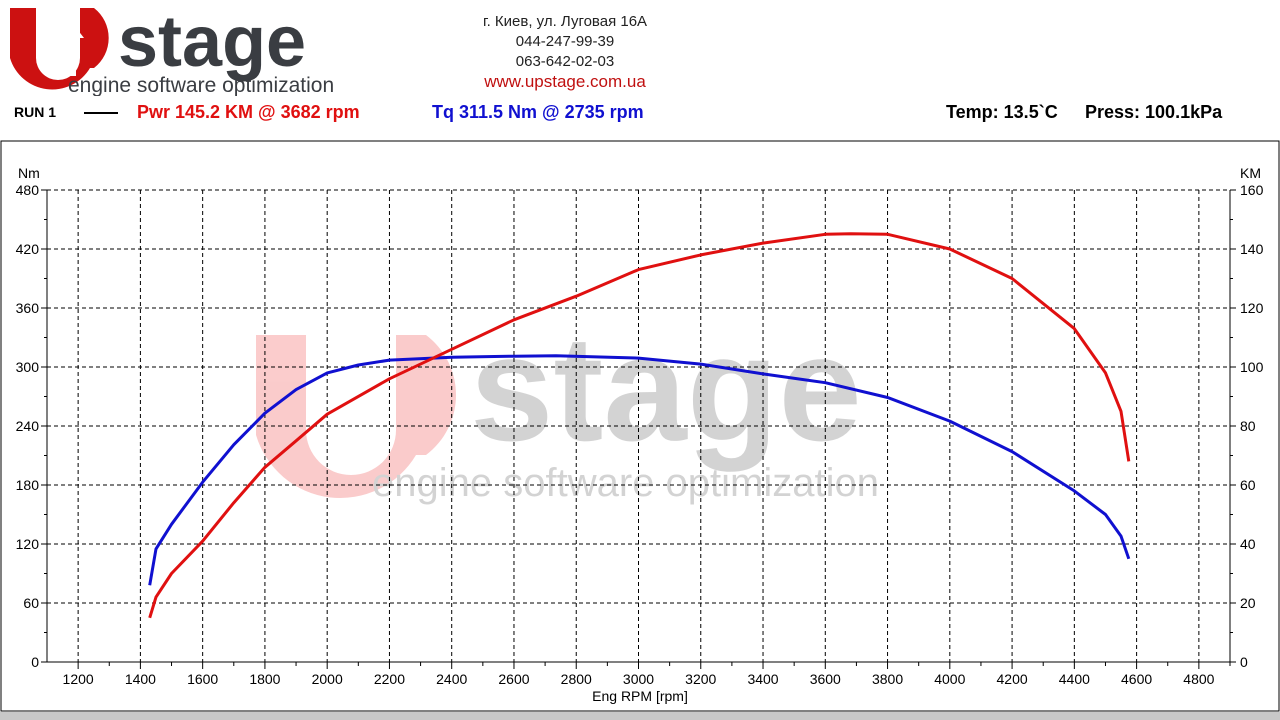 The width and height of the screenshot is (1280, 720). What do you see at coordinates (29, 173) in the screenshot?
I see `y-left-label: Nm` at bounding box center [29, 173].